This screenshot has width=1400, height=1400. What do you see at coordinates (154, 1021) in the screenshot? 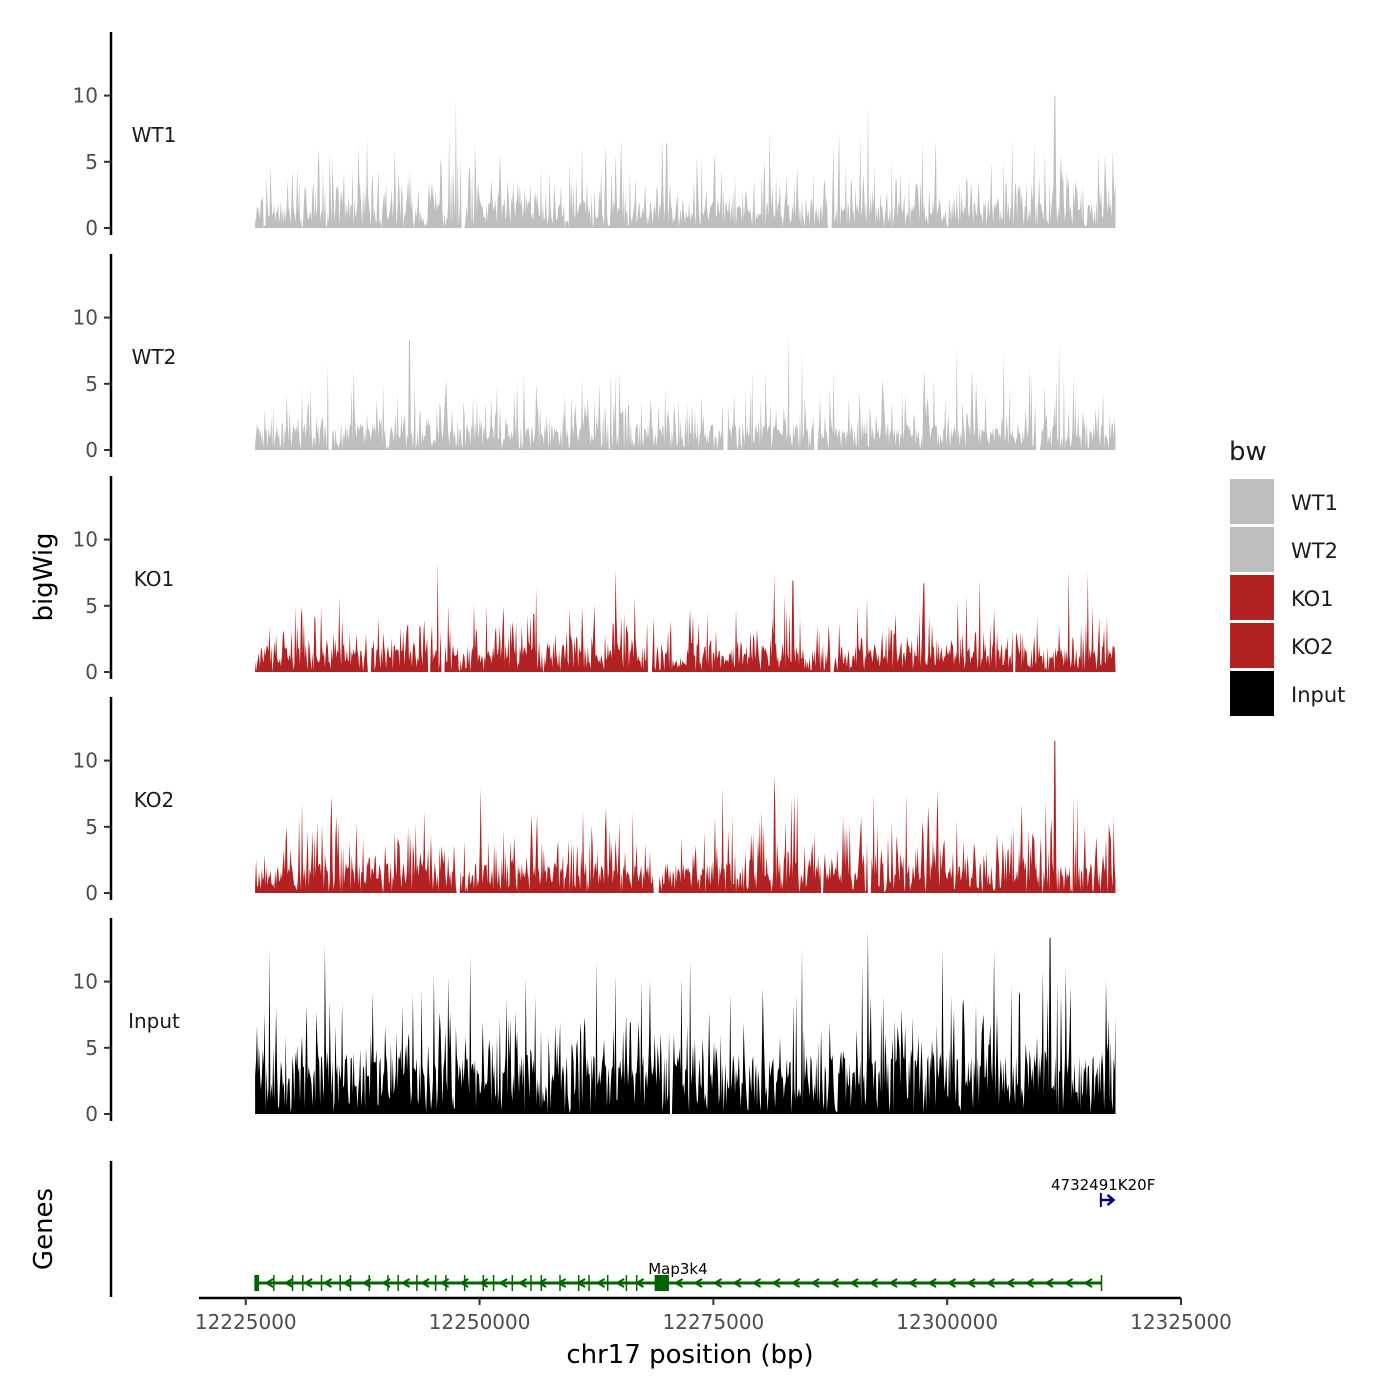
I see `track-label: Input` at bounding box center [154, 1021].